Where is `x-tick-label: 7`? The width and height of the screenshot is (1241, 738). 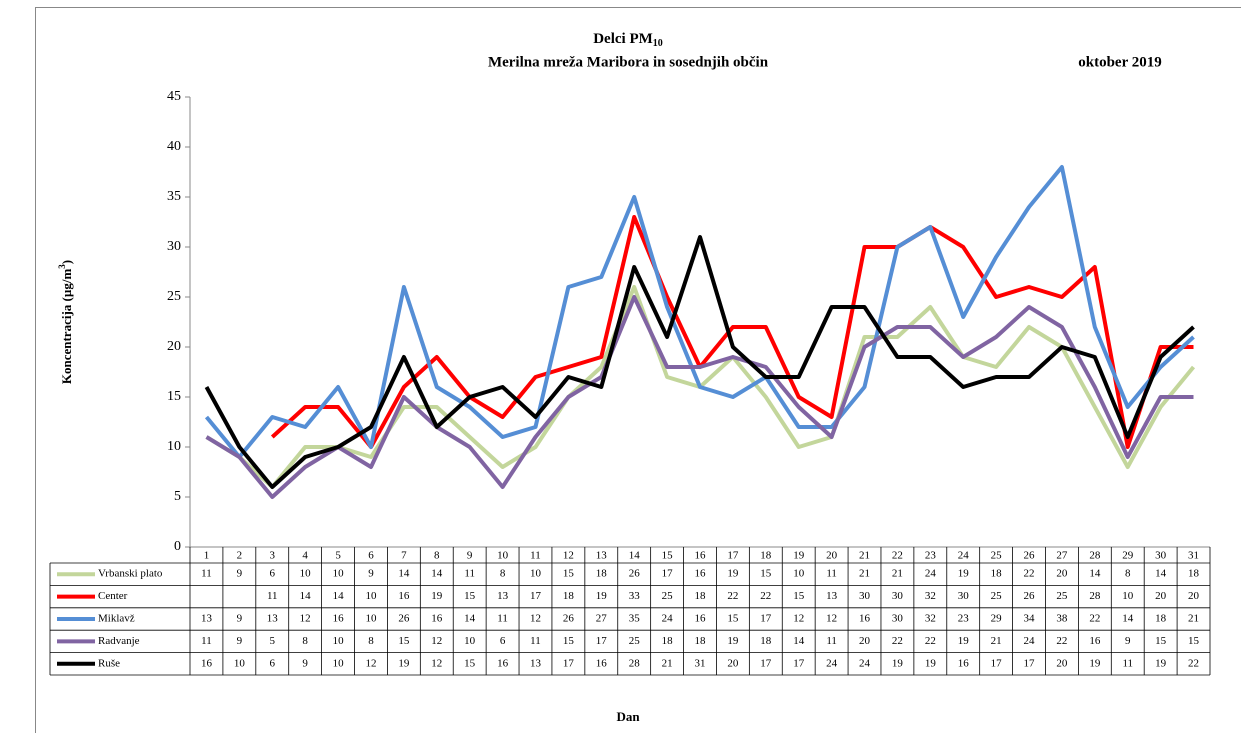 x-tick-label: 7 is located at coordinates (404, 556).